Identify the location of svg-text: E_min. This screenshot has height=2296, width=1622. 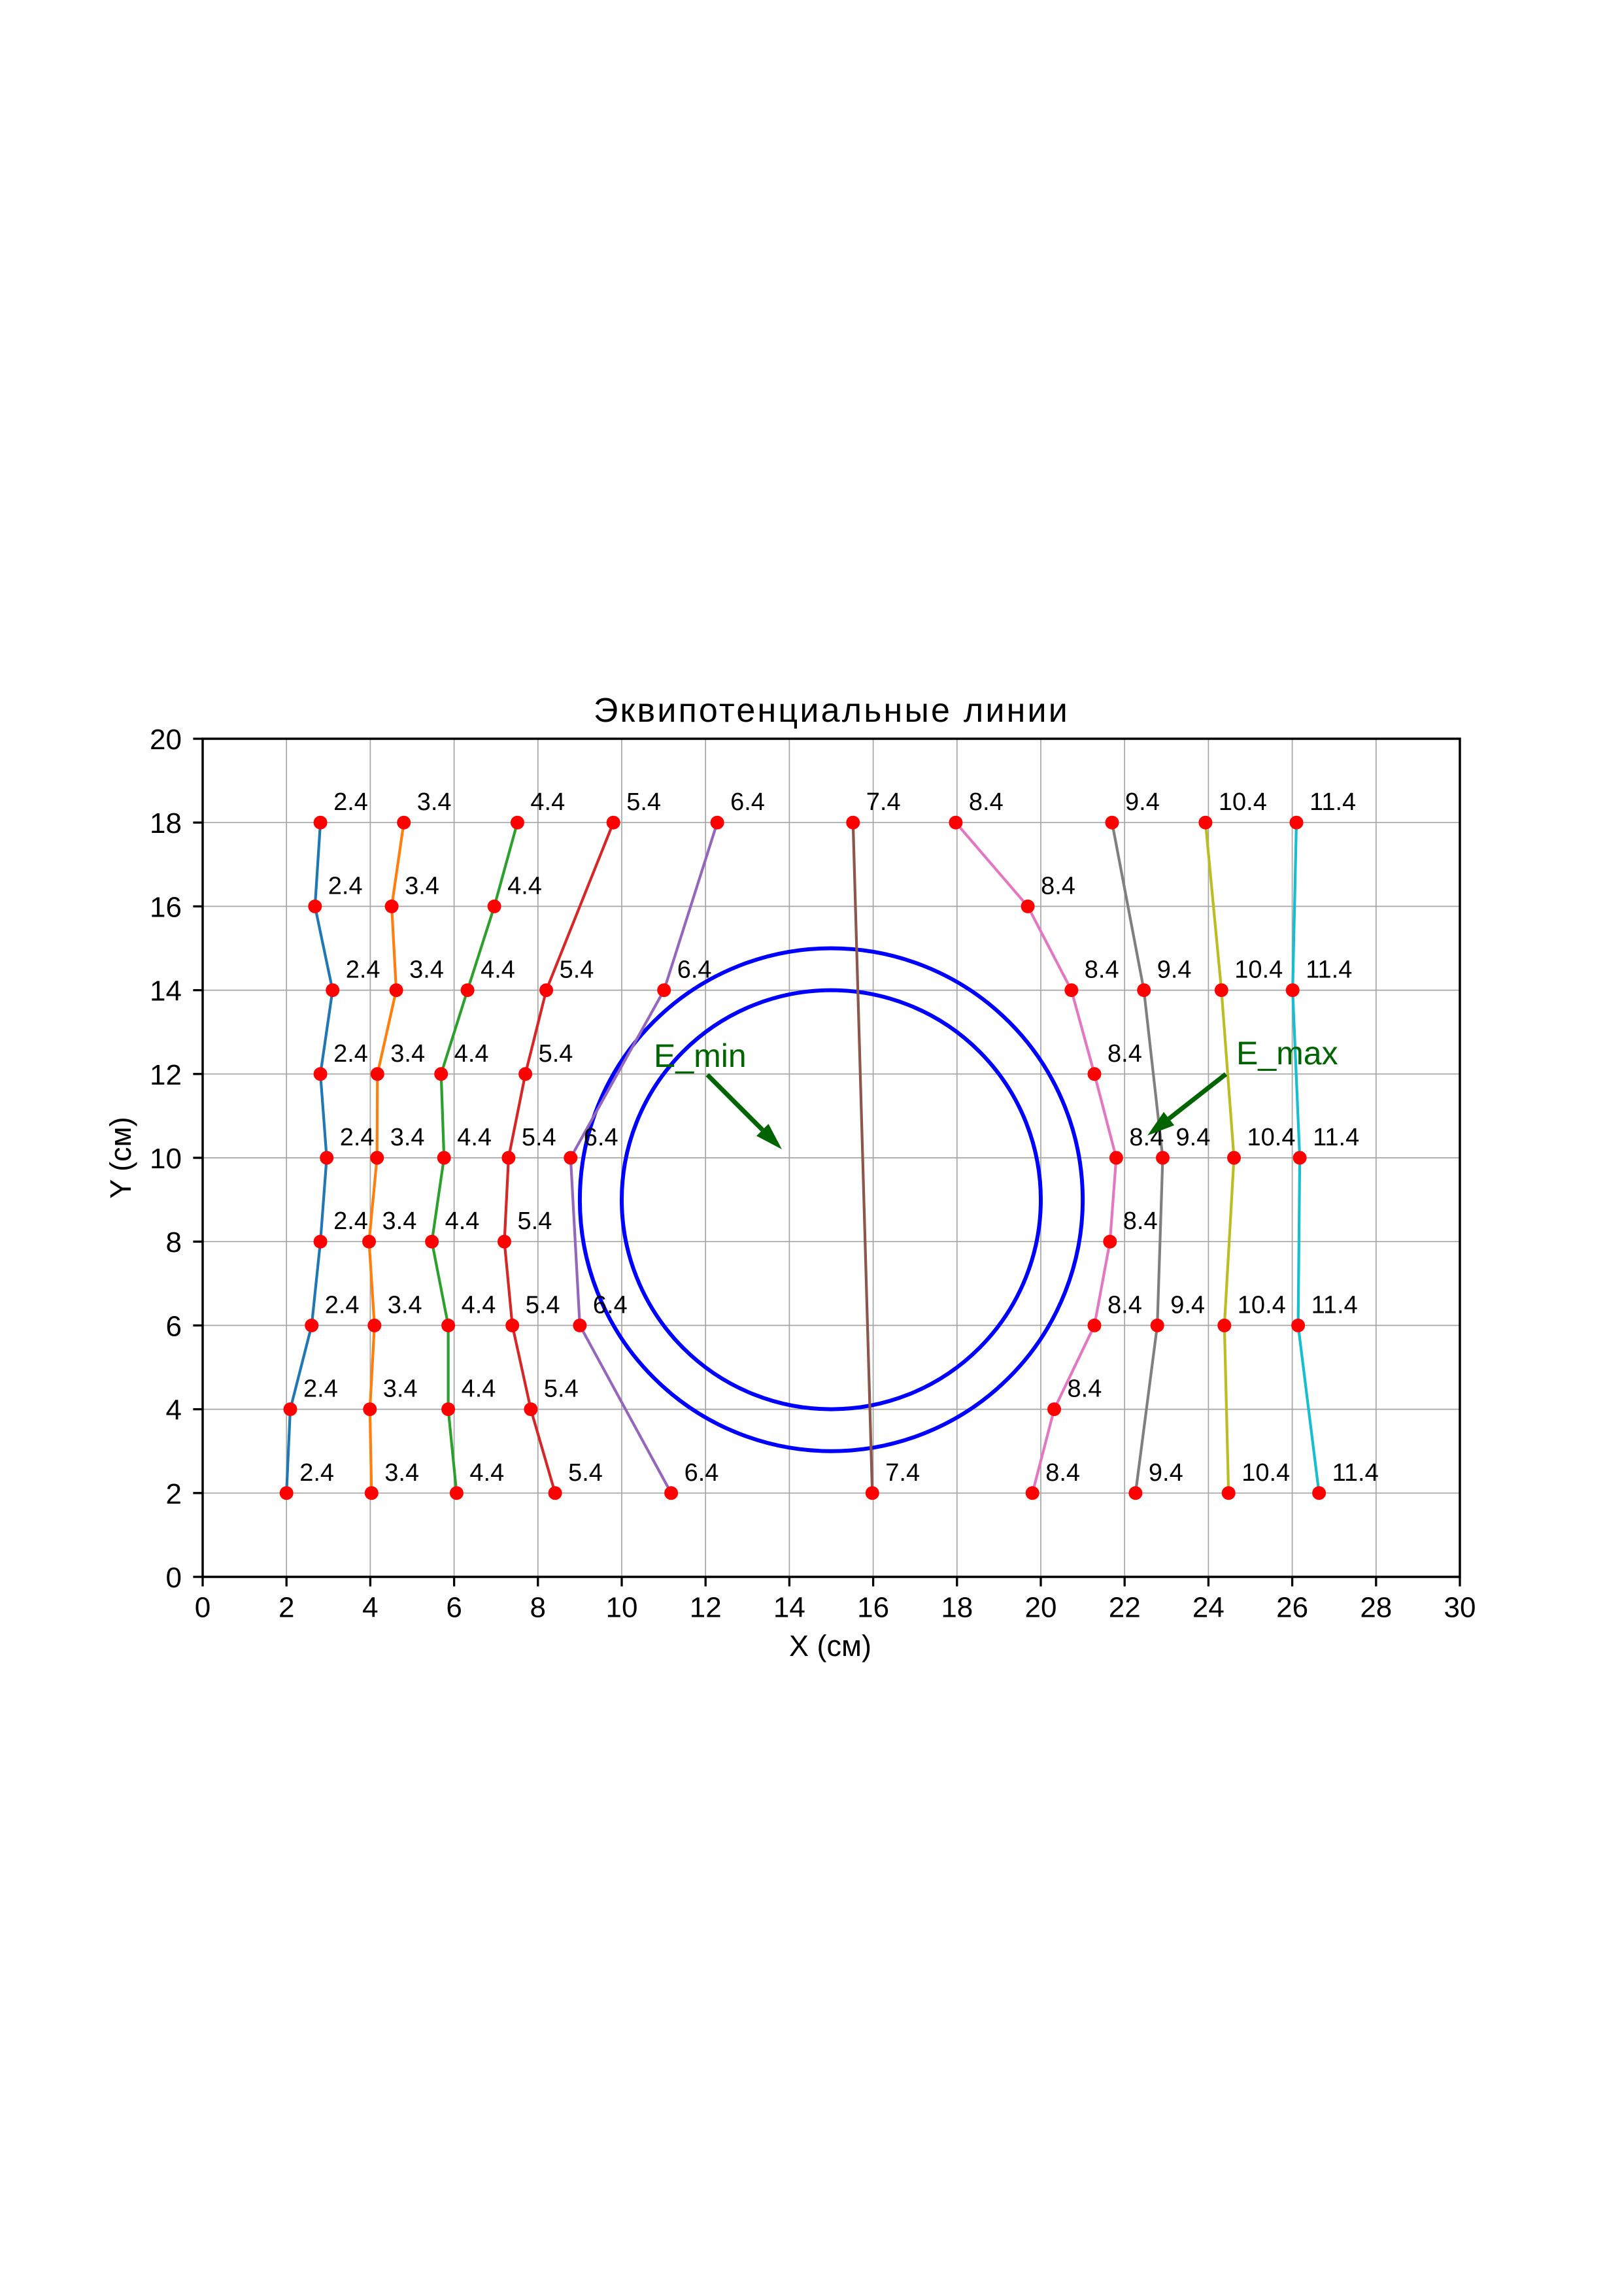
(700, 1056).